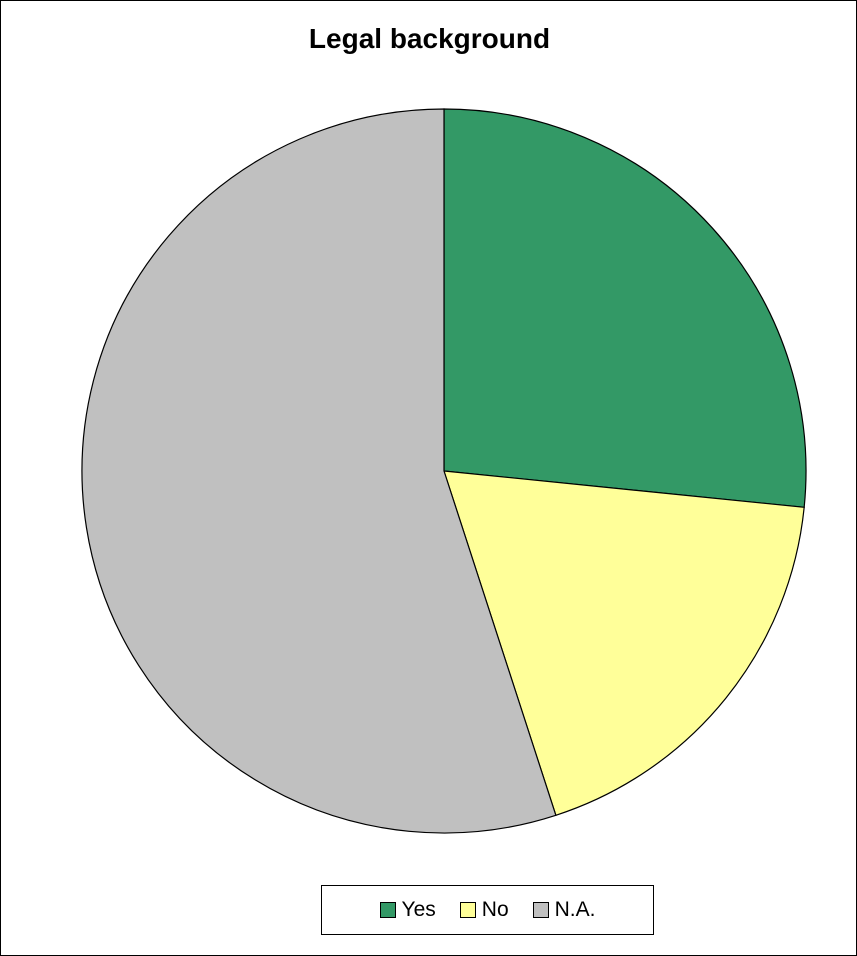 Image resolution: width=857 pixels, height=956 pixels. Describe the element at coordinates (495, 909) in the screenshot. I see `legend-label-no: No` at that location.